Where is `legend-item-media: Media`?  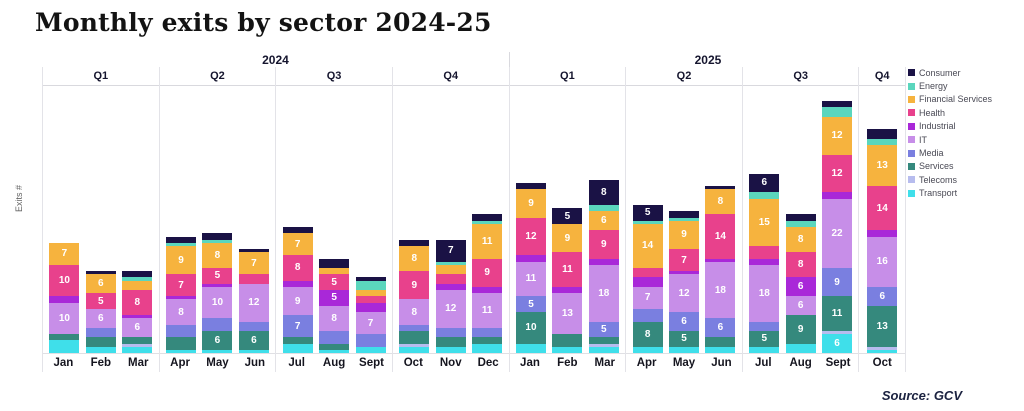
legend-item-media: Media is located at coordinates (964, 152).